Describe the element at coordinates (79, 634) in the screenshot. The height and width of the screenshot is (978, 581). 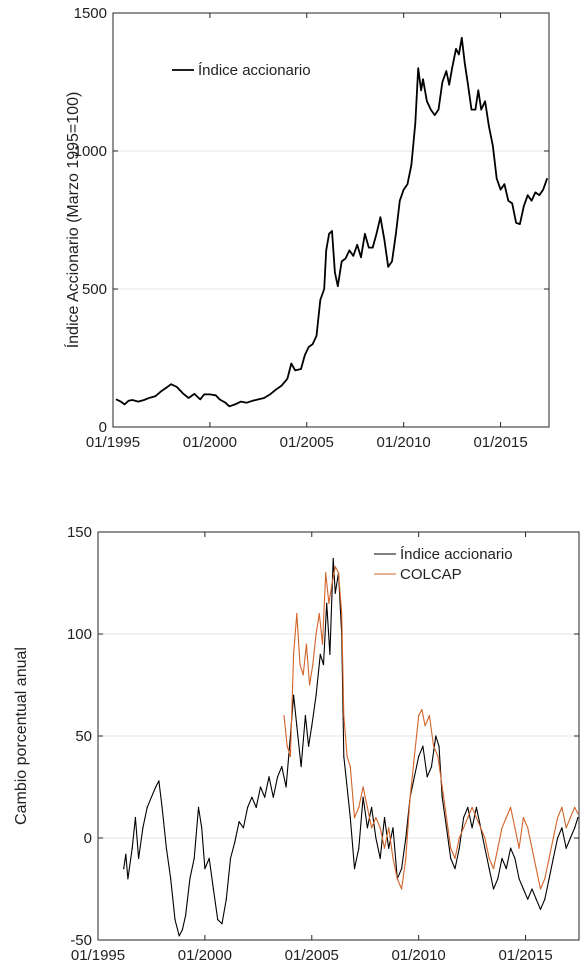
I see `y-tick-label: 100` at that location.